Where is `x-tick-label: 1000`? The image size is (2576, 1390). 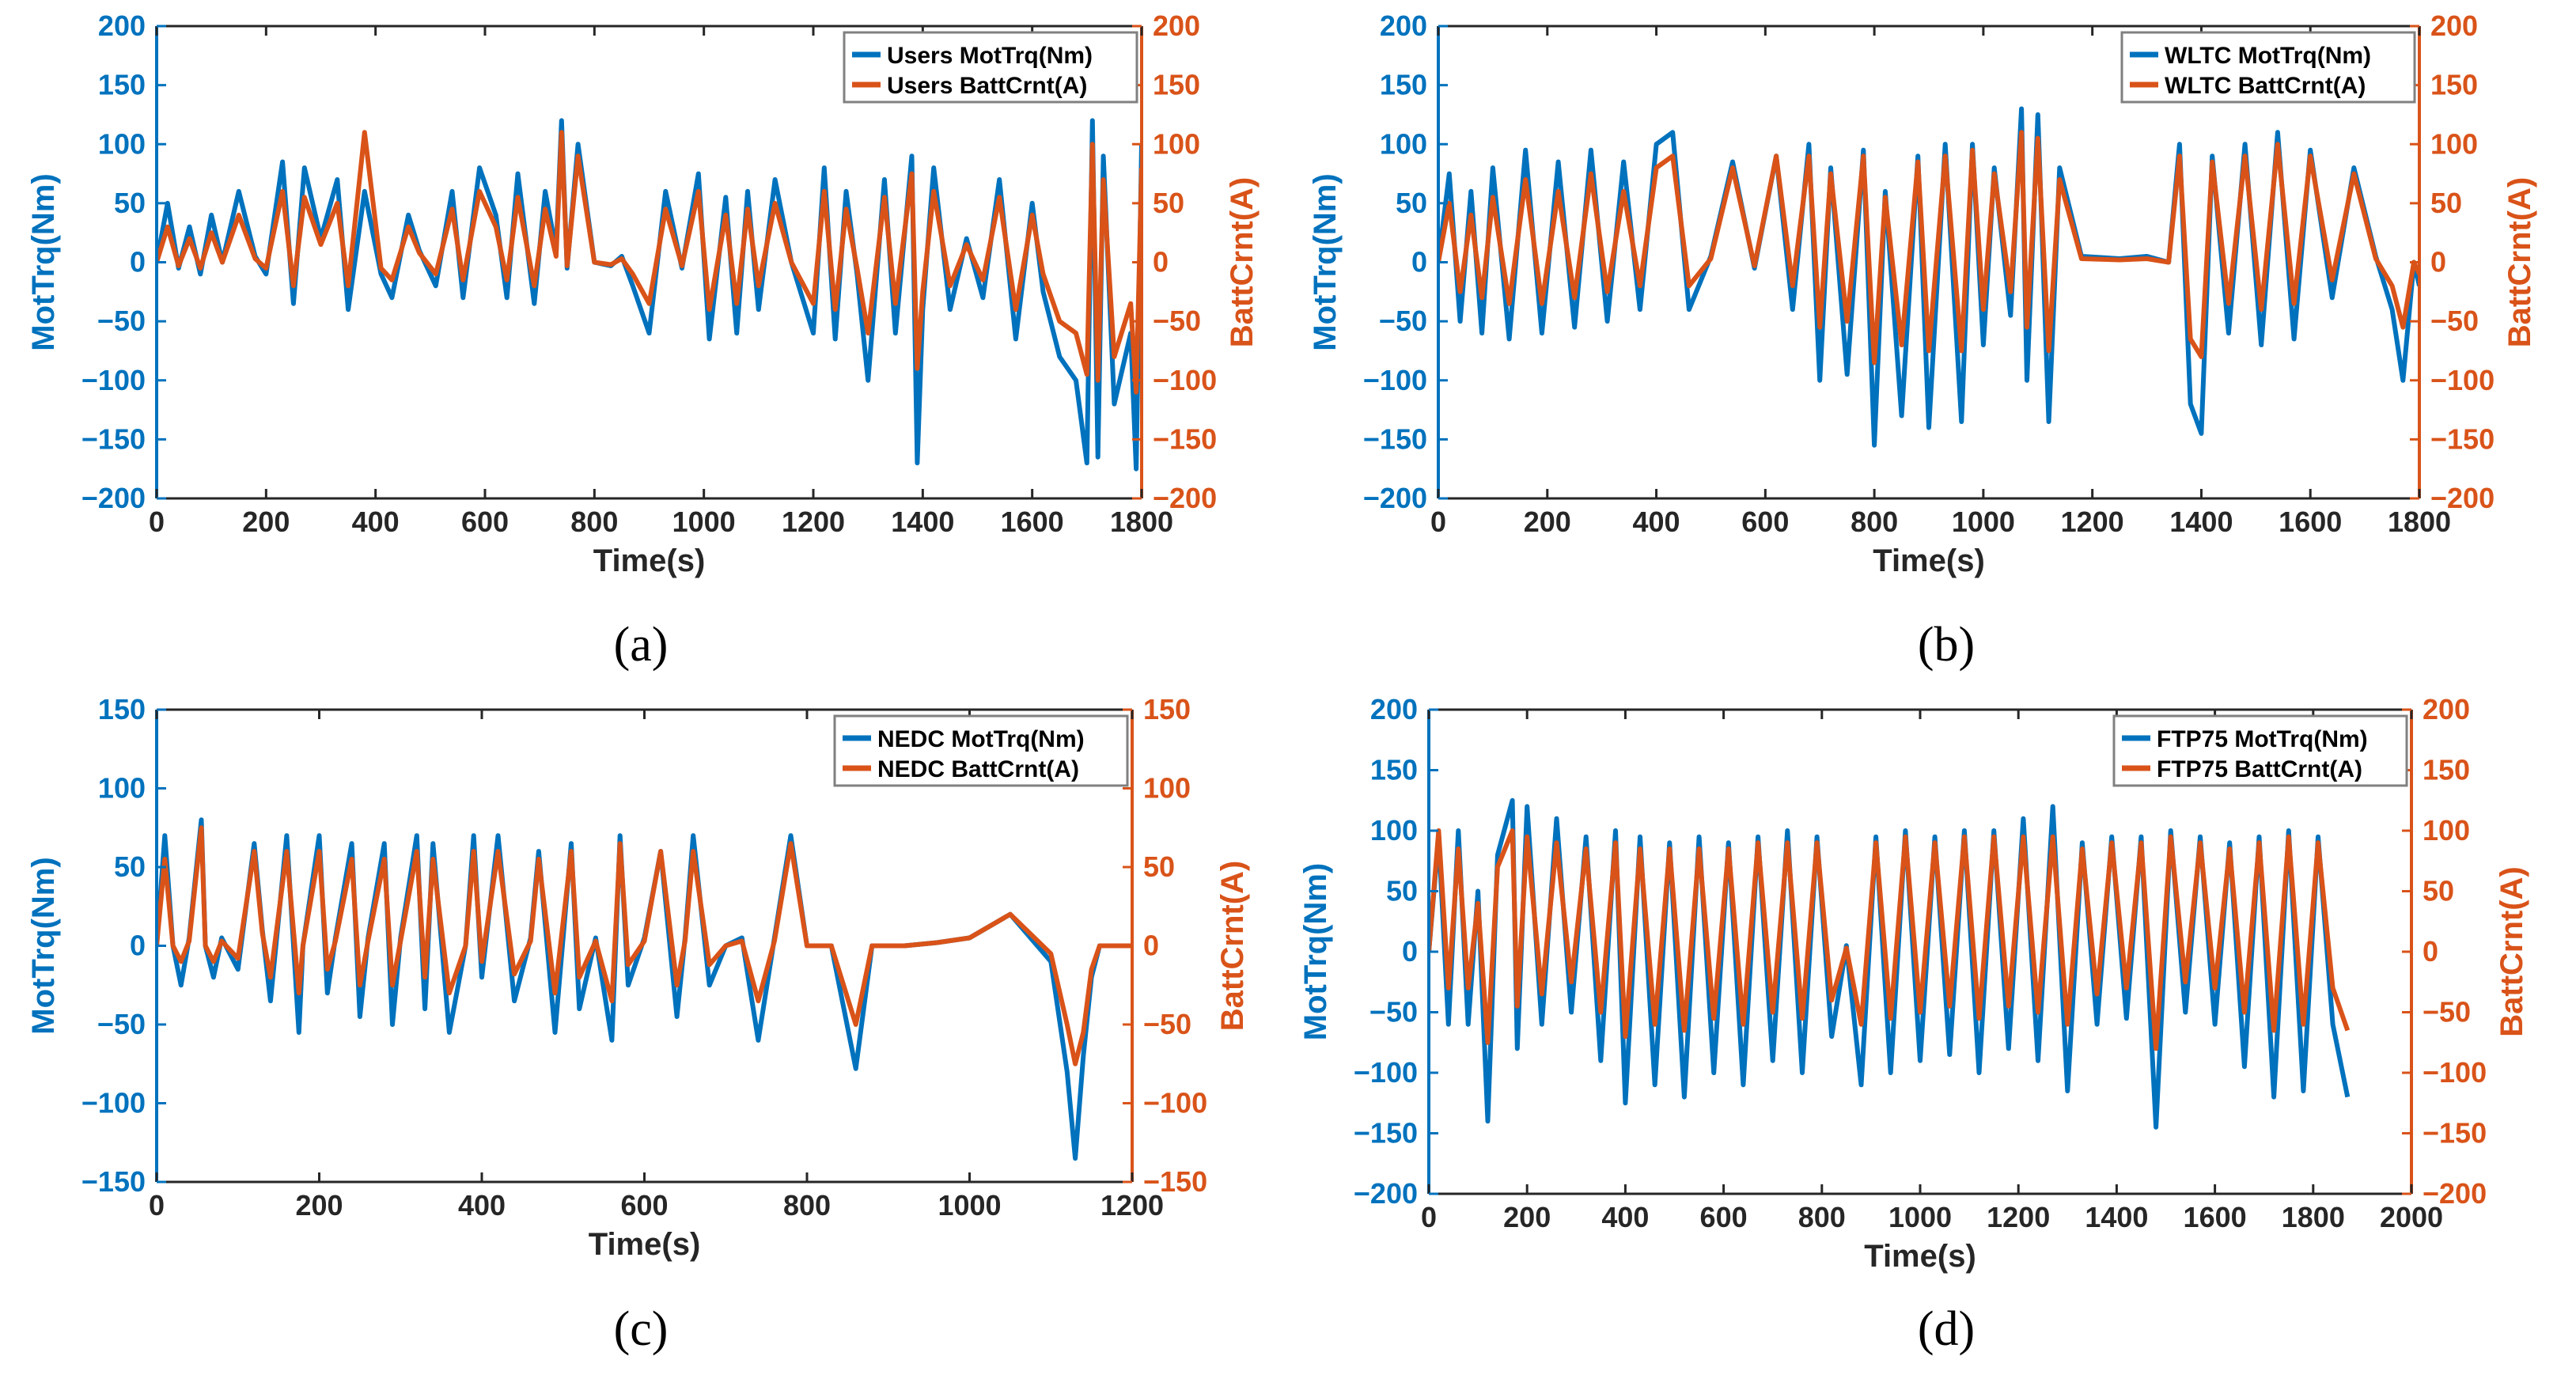
x-tick-label: 1000 is located at coordinates (1920, 1217).